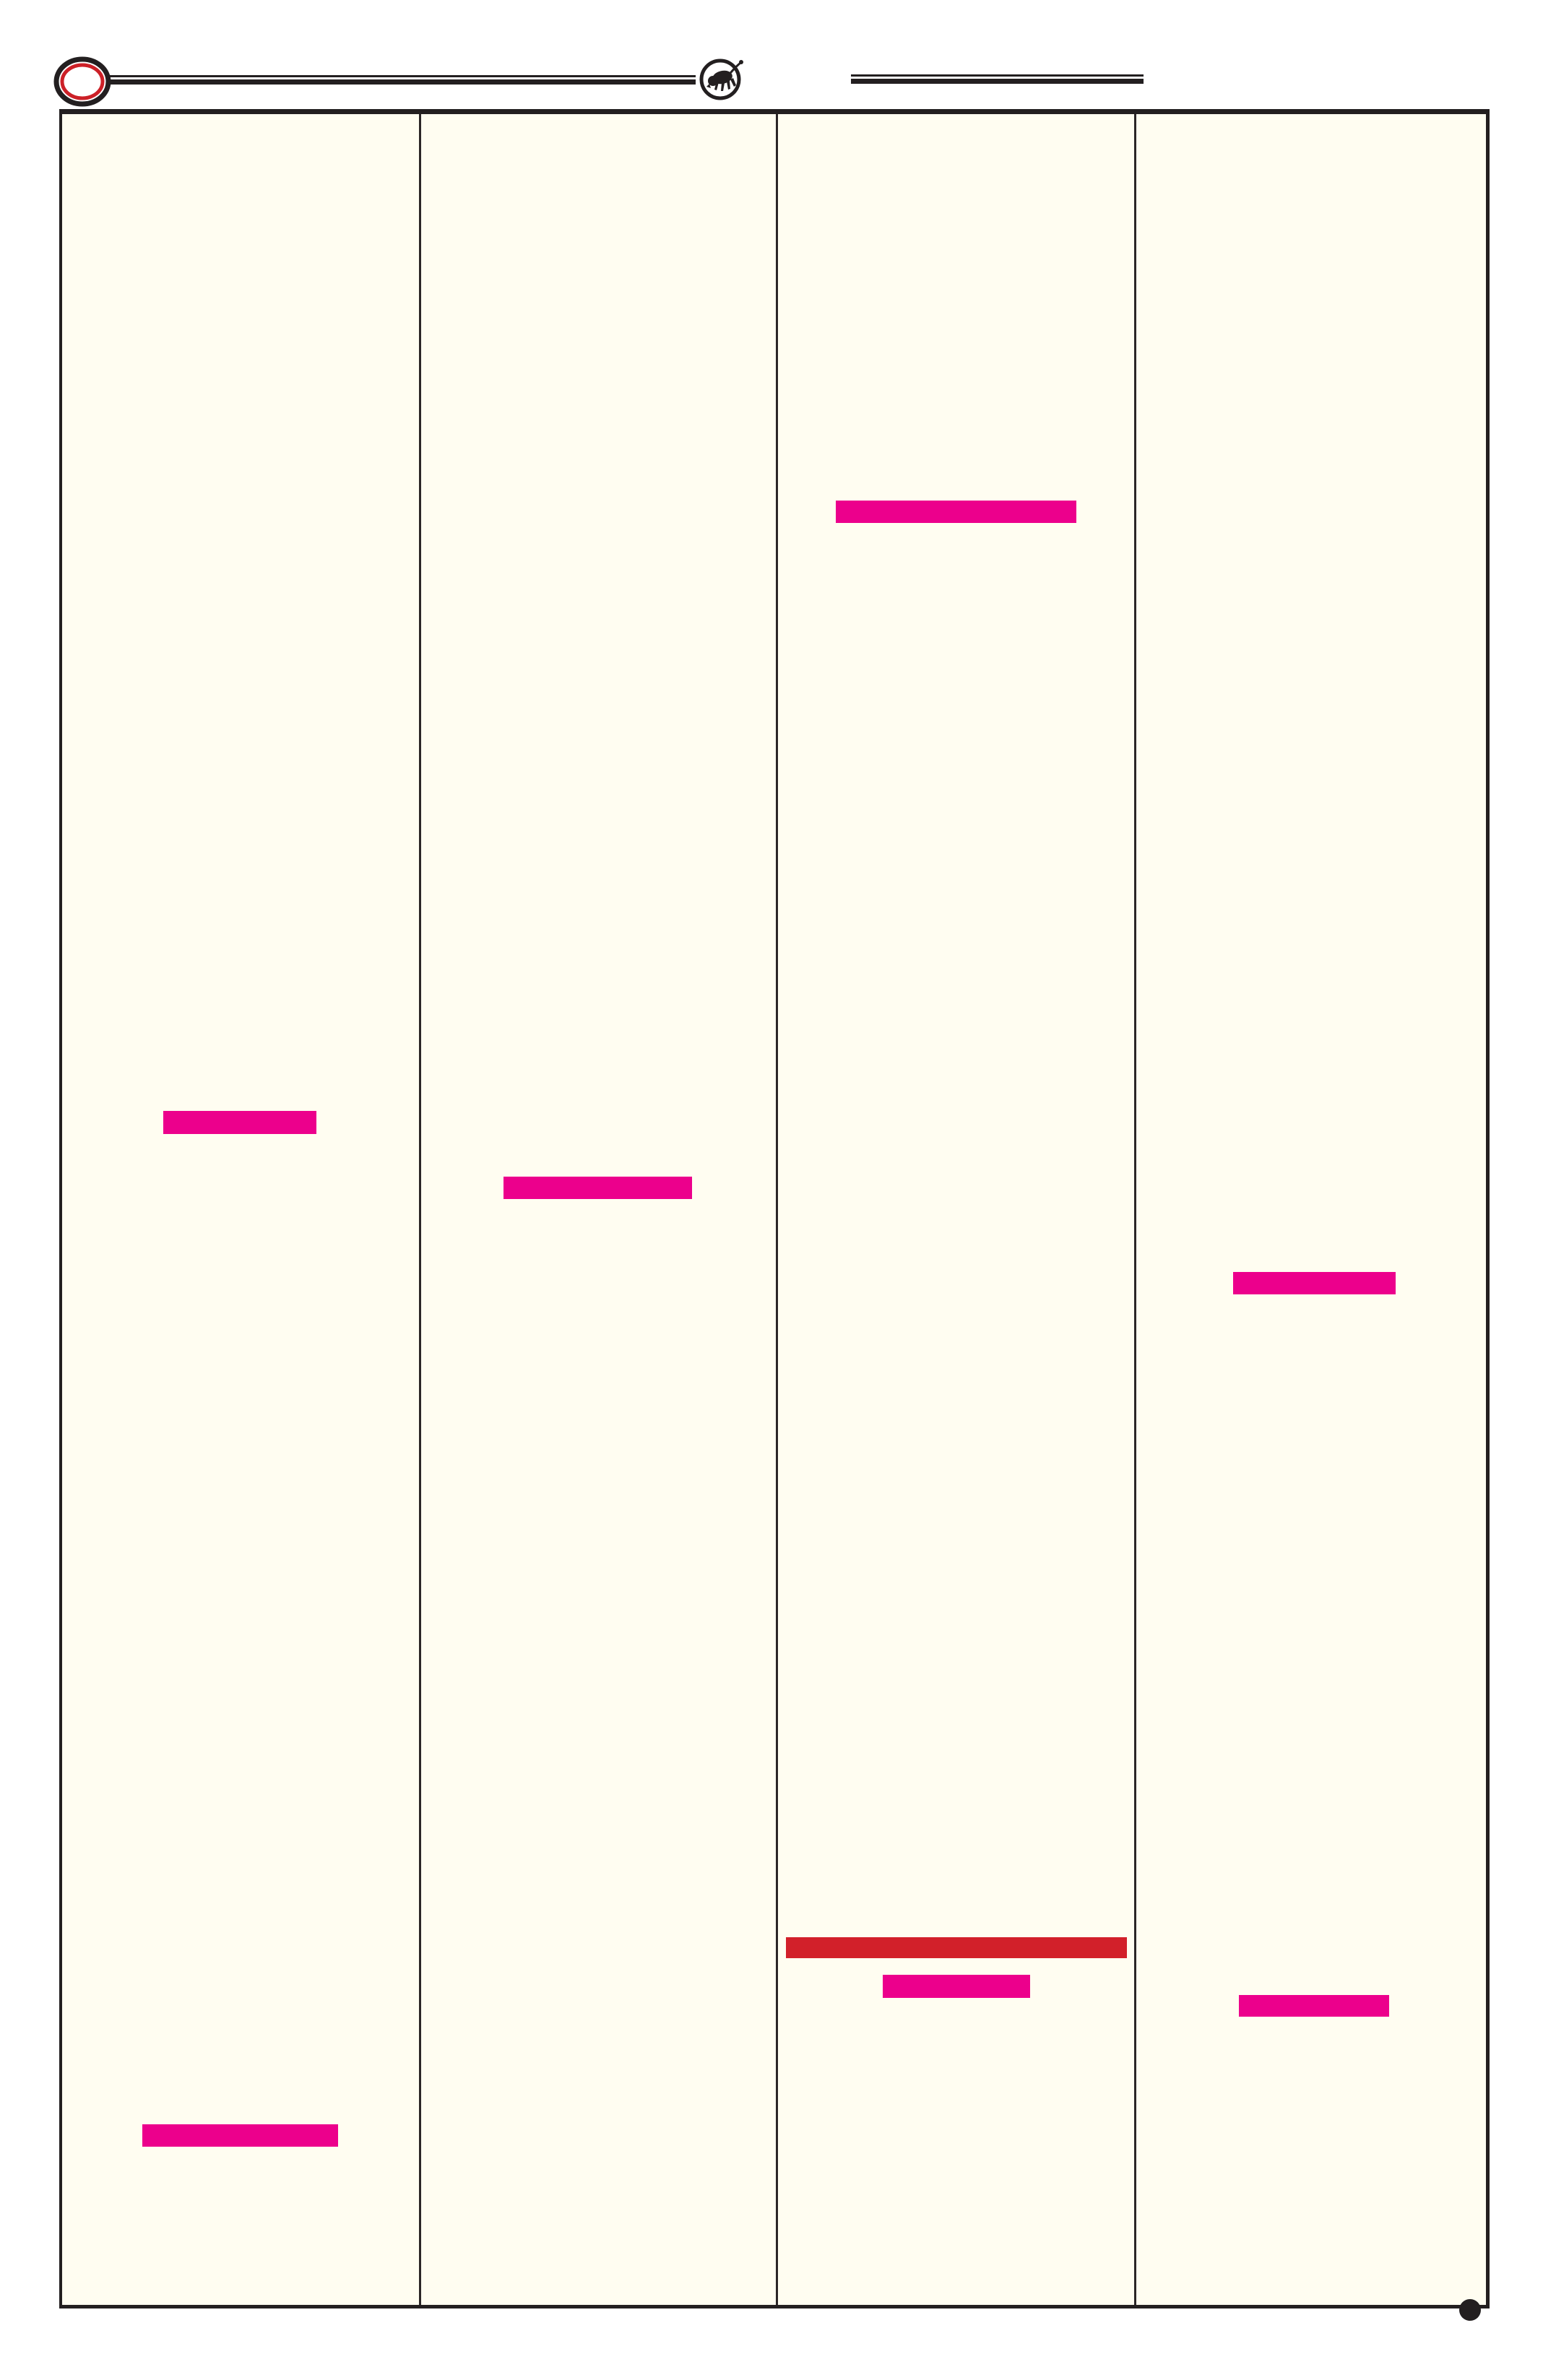 This screenshot has height=2380, width=1543. I want to click on highlight-bar-col3-top, so click(956, 512).